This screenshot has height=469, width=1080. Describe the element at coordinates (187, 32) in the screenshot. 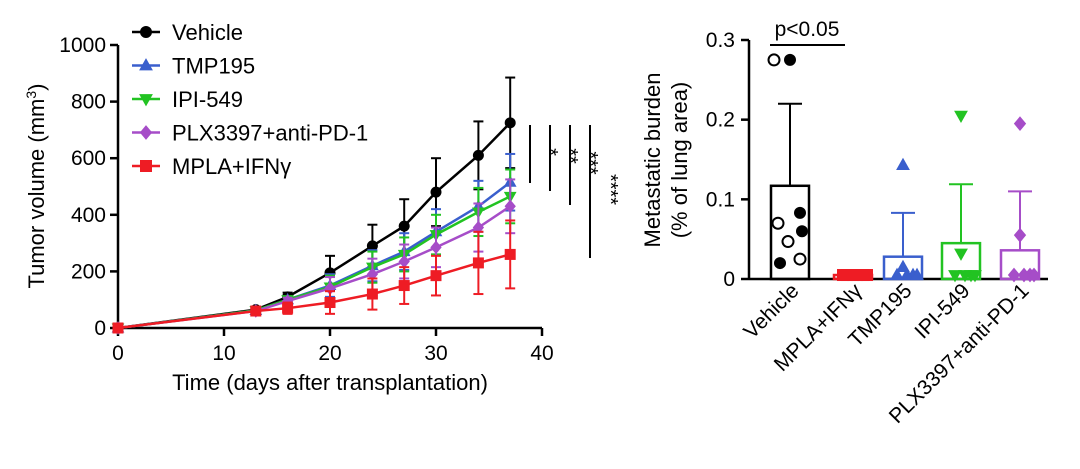

I see `legend-item: Vehicle` at that location.